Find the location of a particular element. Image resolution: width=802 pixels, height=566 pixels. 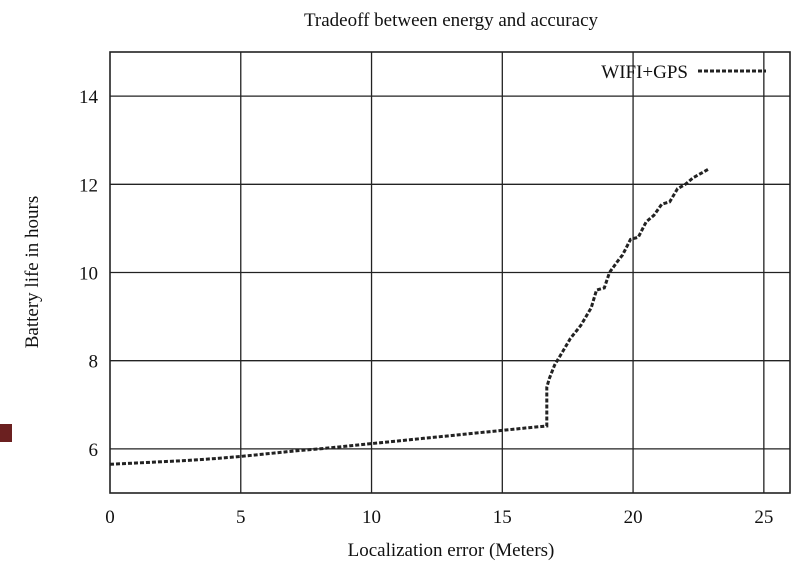

decorative-mark is located at coordinates (6, 433).